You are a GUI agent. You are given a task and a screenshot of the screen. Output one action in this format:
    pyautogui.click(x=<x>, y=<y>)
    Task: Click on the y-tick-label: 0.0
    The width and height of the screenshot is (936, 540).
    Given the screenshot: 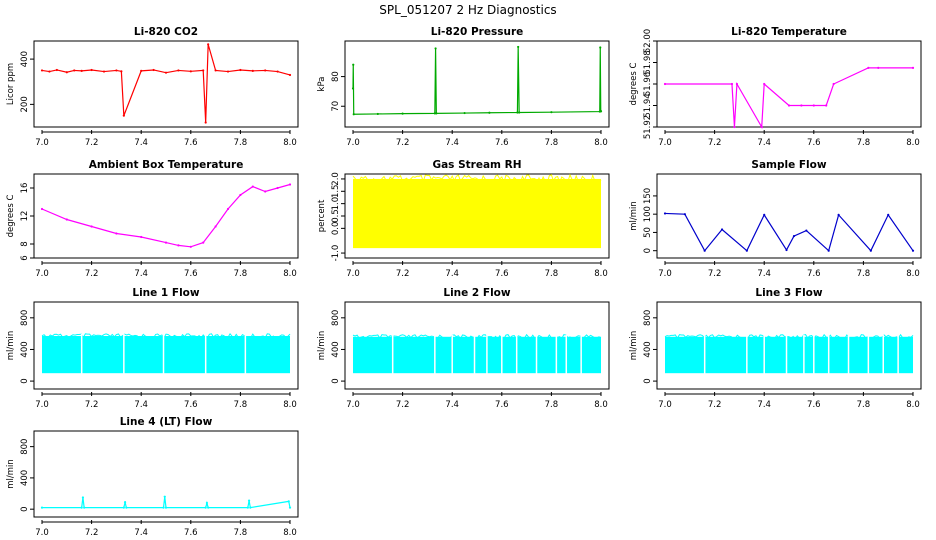 What is the action you would take?
    pyautogui.click(x=336, y=229)
    